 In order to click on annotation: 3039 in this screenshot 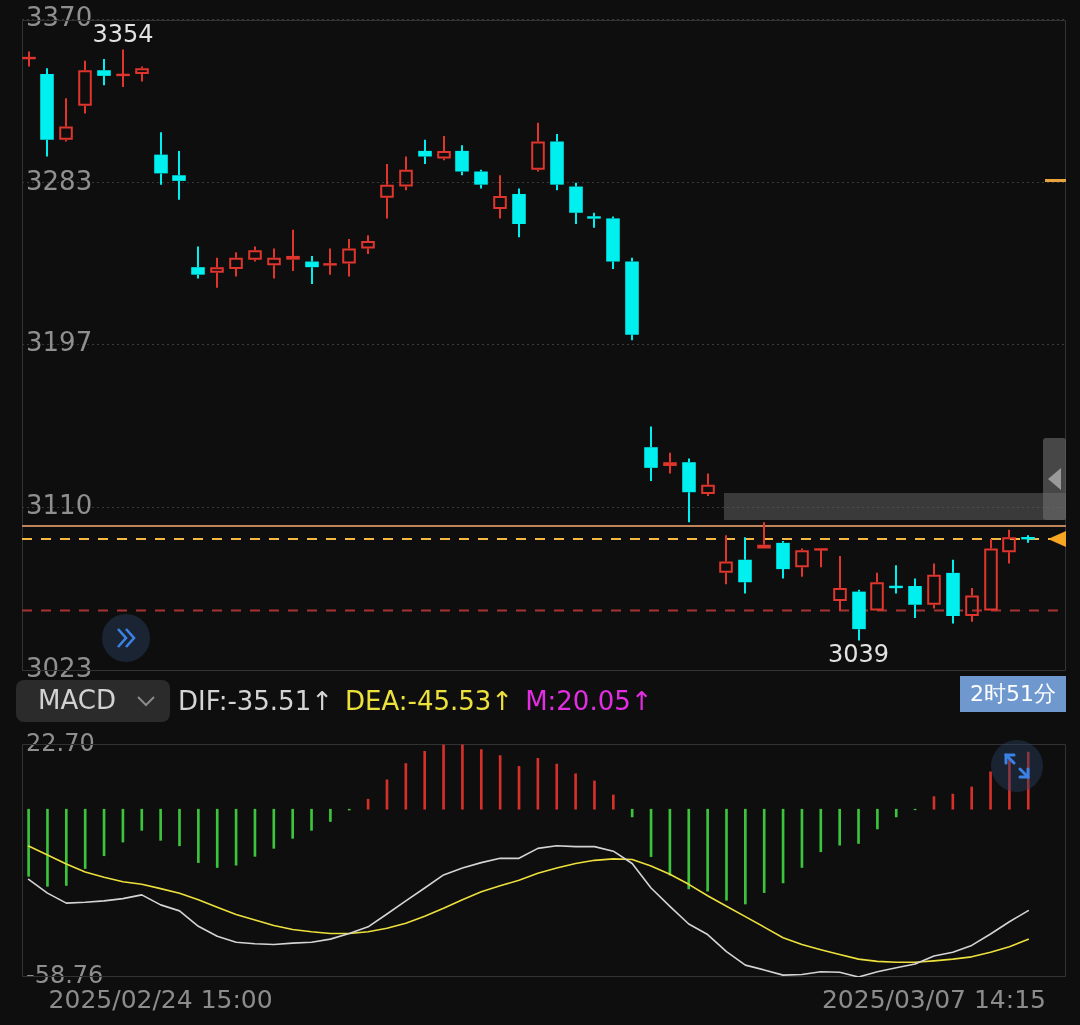, I will do `click(858, 653)`.